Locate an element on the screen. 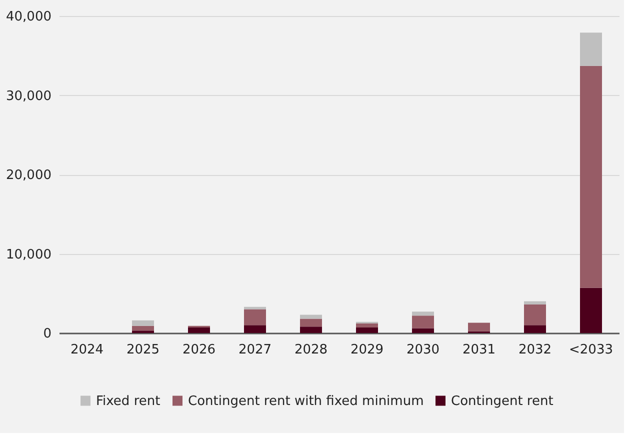 This screenshot has height=443, width=634. x-tick-label: 2031 is located at coordinates (479, 350).